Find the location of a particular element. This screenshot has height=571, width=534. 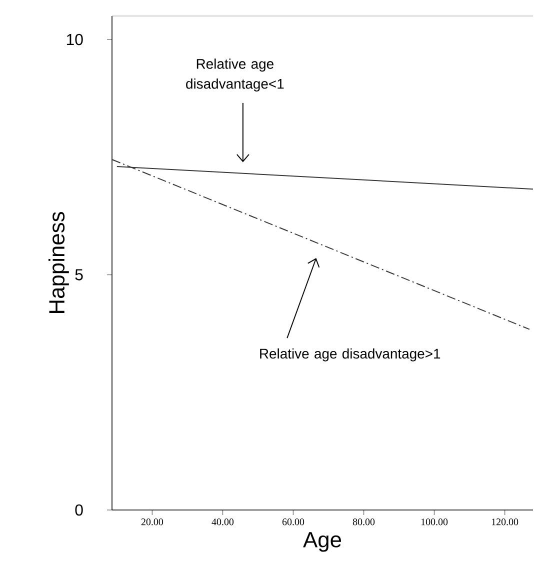

x-tick-label: 60.00 is located at coordinates (293, 522).